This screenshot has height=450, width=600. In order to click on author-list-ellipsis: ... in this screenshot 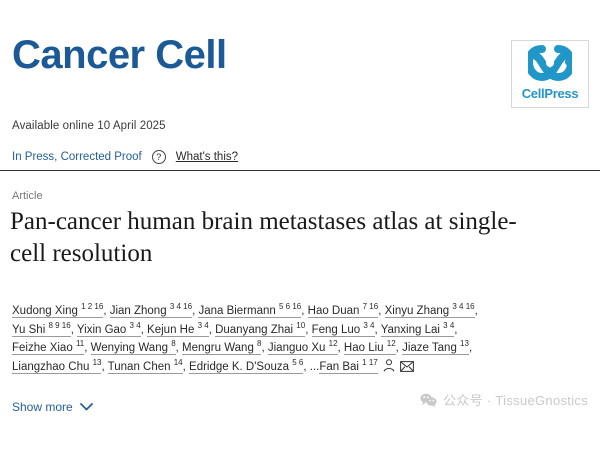, I will do `click(314, 366)`.